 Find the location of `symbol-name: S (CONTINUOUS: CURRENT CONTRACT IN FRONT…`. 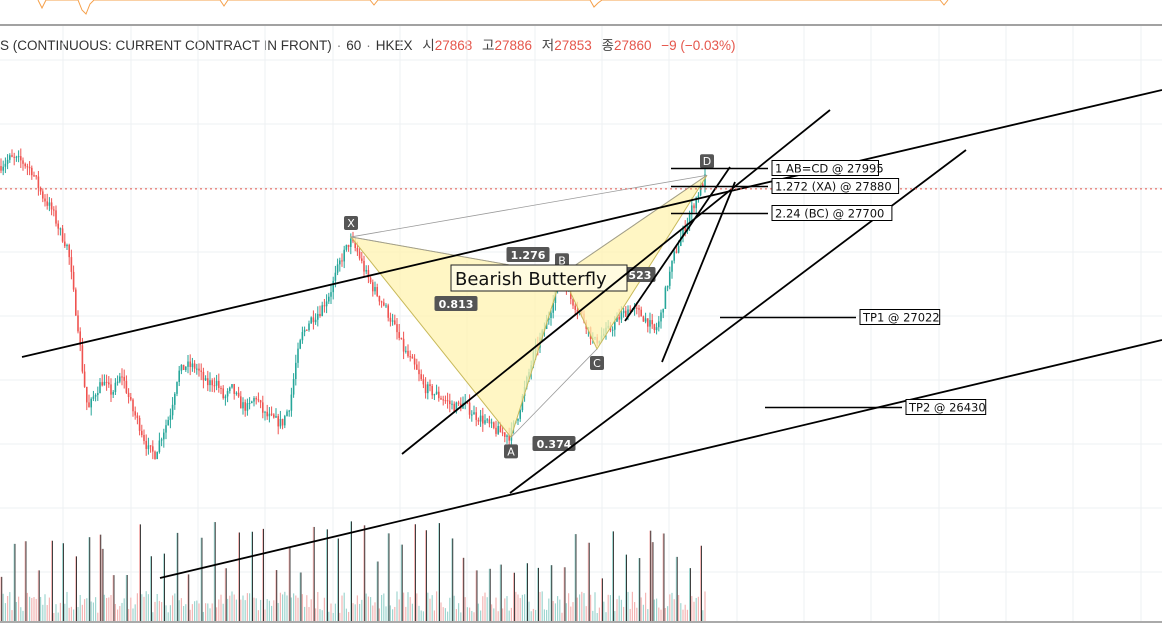

symbol-name: S (CONTINUOUS: CURRENT CONTRACT IN FRONT… is located at coordinates (166, 45).